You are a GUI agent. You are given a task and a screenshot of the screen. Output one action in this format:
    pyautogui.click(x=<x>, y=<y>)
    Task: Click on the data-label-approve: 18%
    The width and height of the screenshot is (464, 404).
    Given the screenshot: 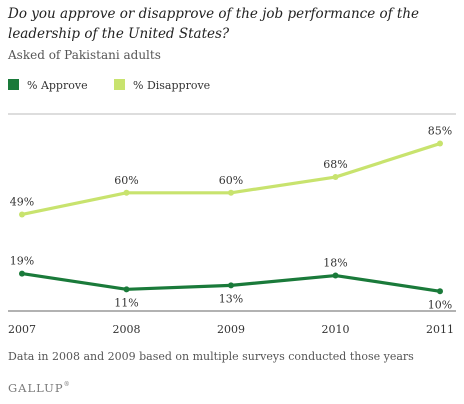 What is the action you would take?
    pyautogui.click(x=335, y=263)
    